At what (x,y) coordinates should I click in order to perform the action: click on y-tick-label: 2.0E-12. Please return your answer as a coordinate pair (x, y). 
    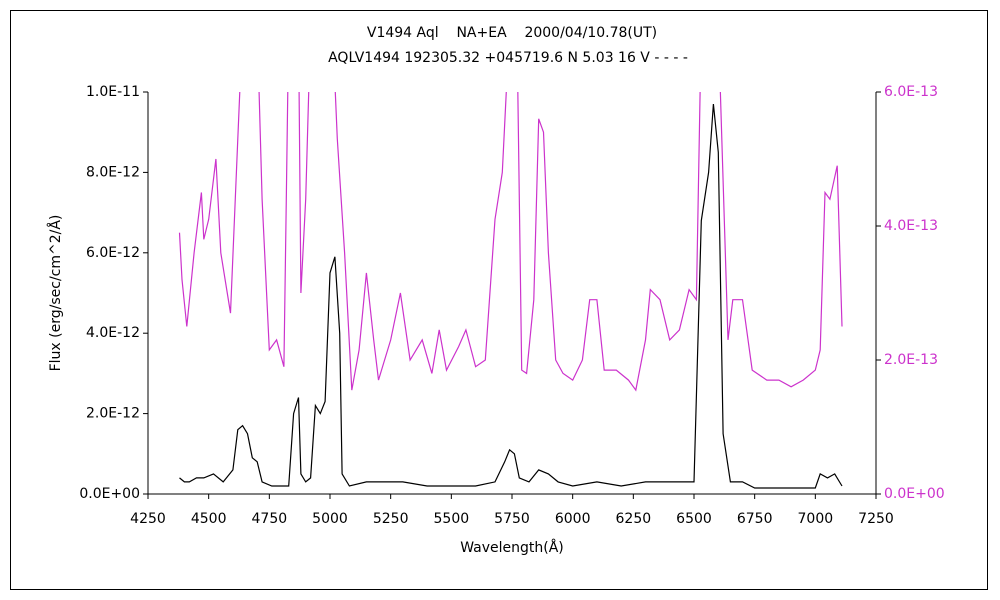
    Looking at the image, I should click on (113, 414).